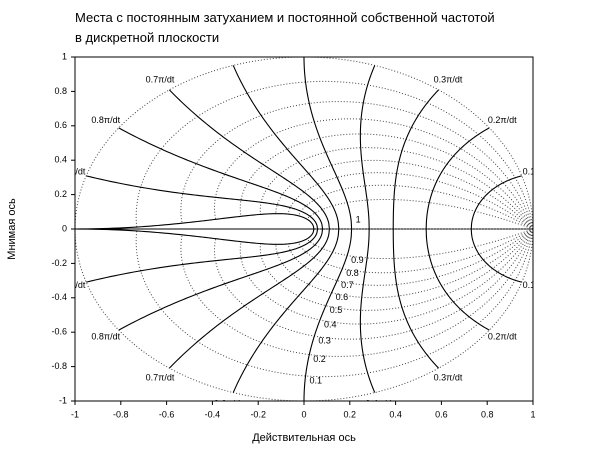 Image resolution: width=610 pixels, height=465 pixels. Describe the element at coordinates (59, 297) in the screenshot. I see `y-tick-label: -0.4` at that location.